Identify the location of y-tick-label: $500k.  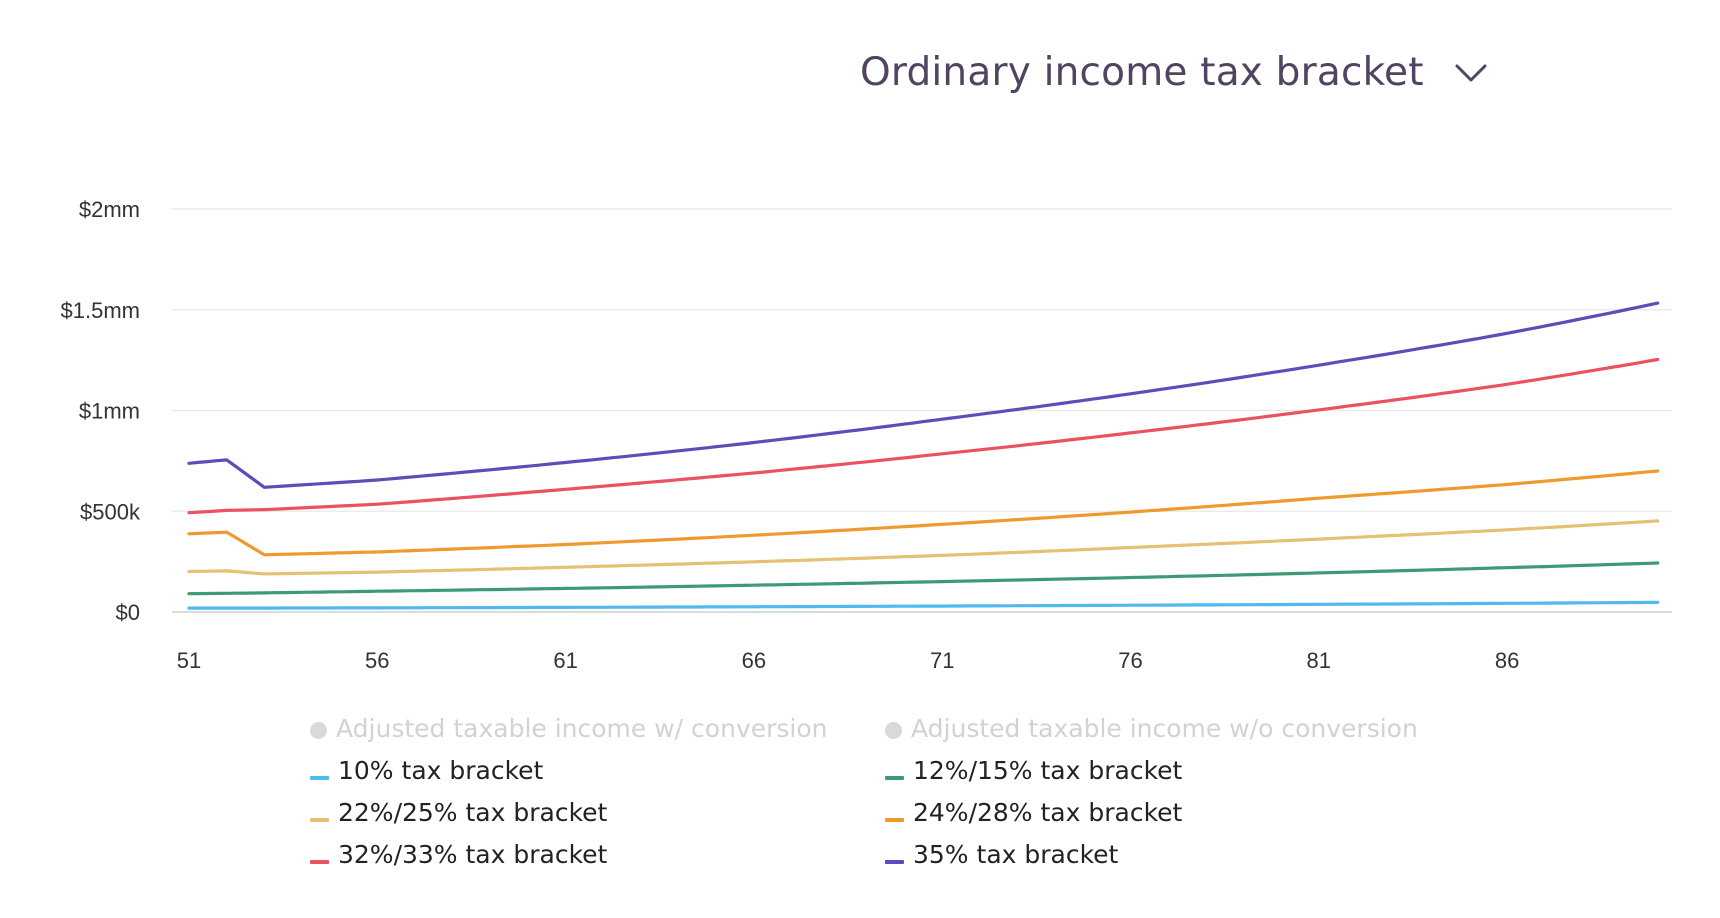
(110, 511).